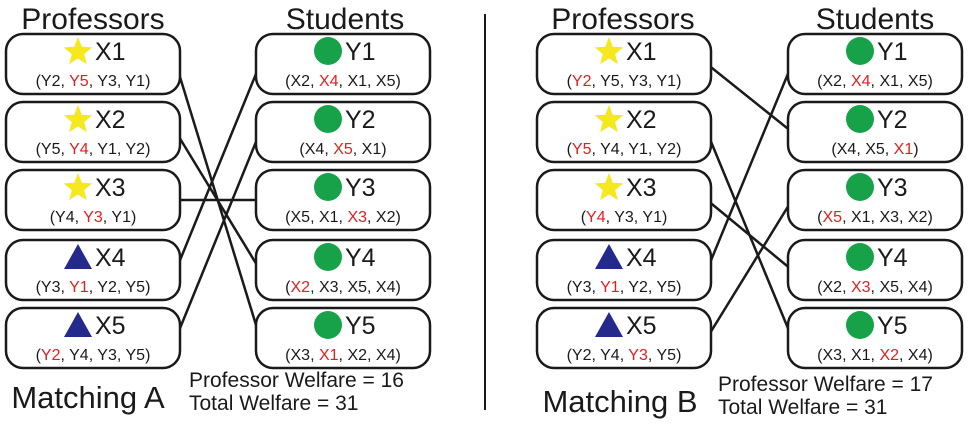 Image resolution: width=969 pixels, height=429 pixels. What do you see at coordinates (360, 120) in the screenshot?
I see `student-name: Y2` at bounding box center [360, 120].